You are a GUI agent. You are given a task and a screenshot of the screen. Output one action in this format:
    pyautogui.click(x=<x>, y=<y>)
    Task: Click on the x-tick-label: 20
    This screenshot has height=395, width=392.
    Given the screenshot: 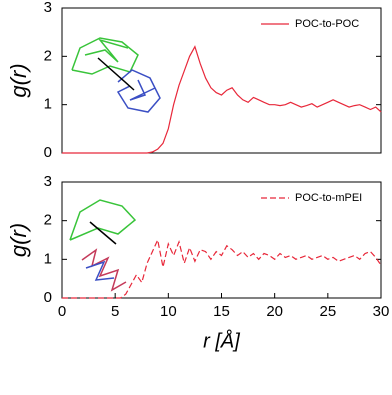 What is the action you would take?
    pyautogui.click(x=274, y=311)
    